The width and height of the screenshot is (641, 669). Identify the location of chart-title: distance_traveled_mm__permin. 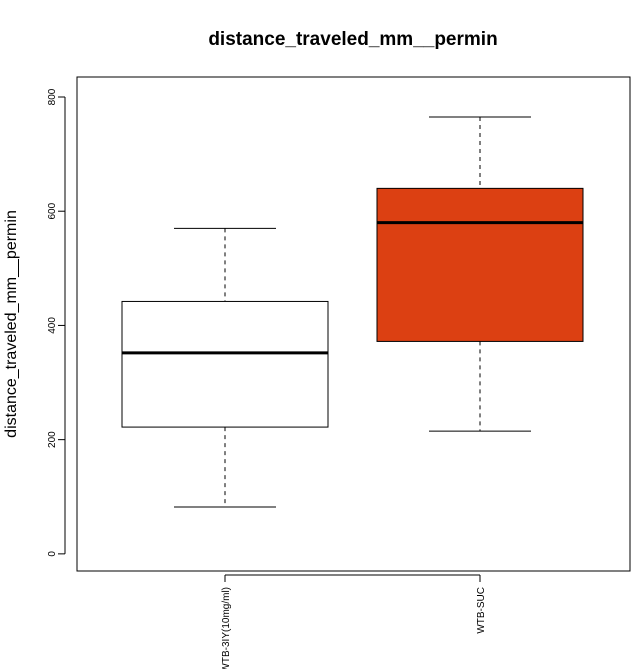
(352, 39).